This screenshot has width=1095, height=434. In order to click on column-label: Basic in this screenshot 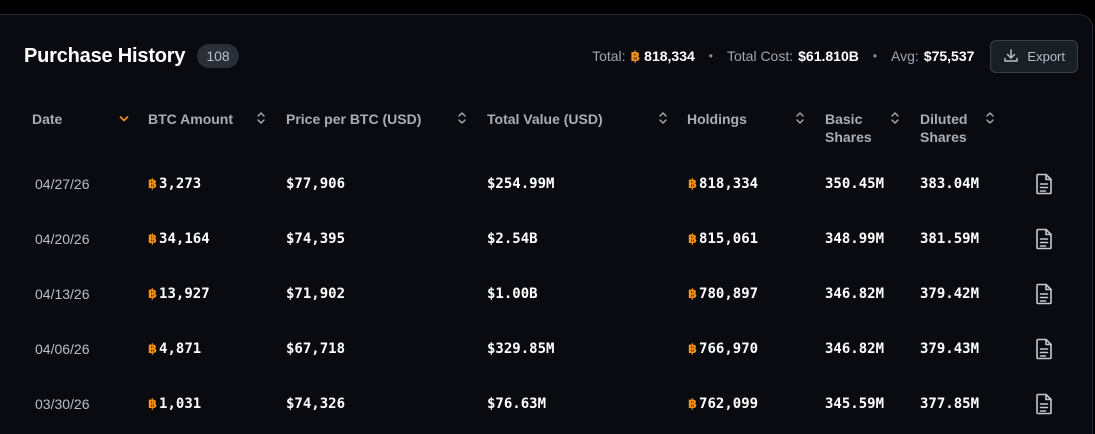, I will do `click(844, 119)`.